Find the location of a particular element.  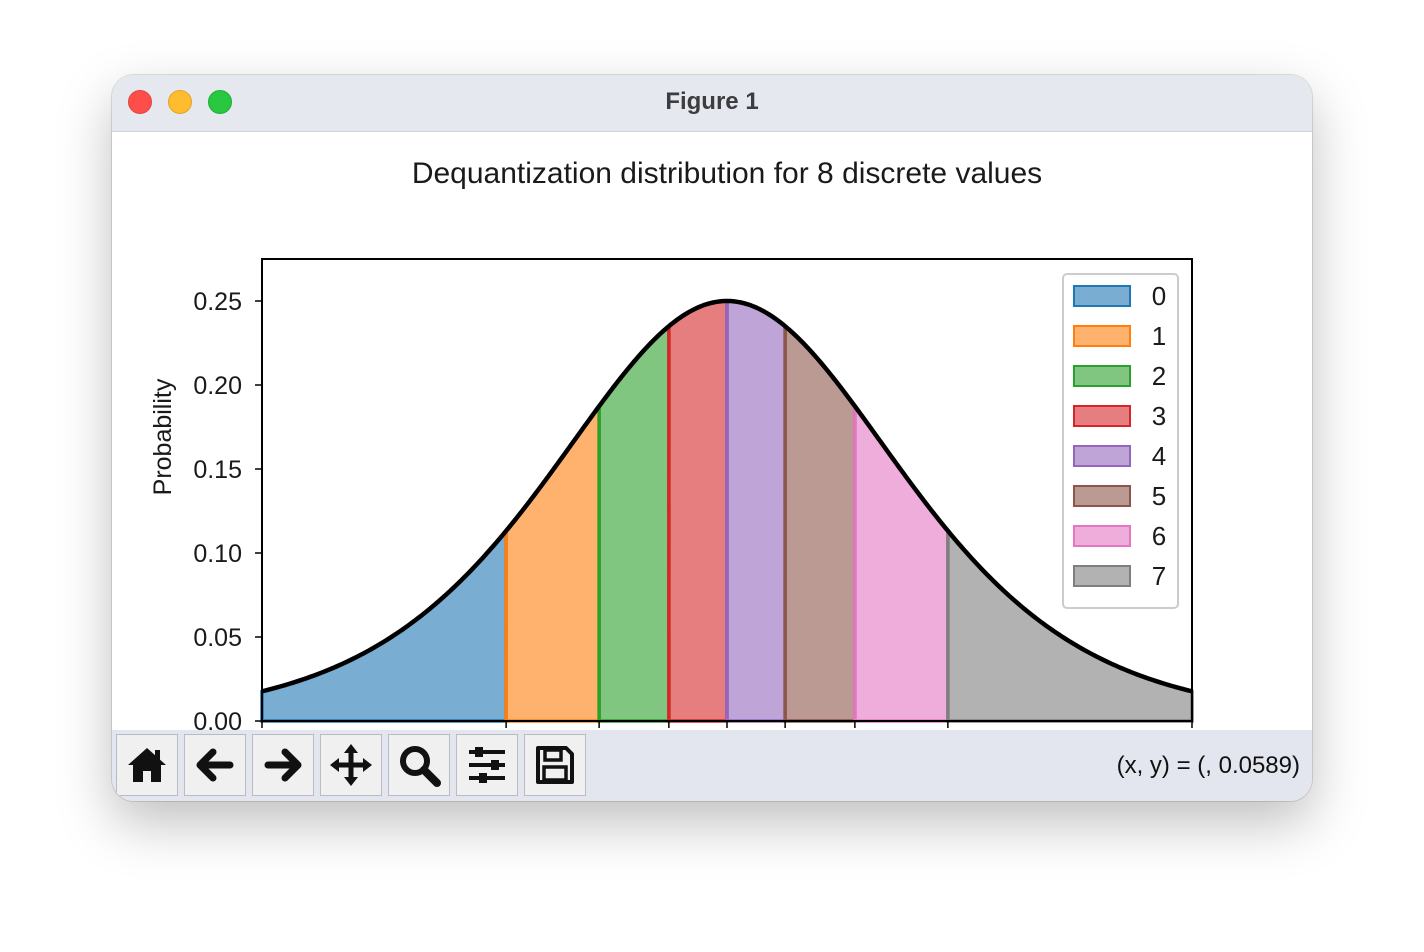

floppy-disk-icon is located at coordinates (555, 765).